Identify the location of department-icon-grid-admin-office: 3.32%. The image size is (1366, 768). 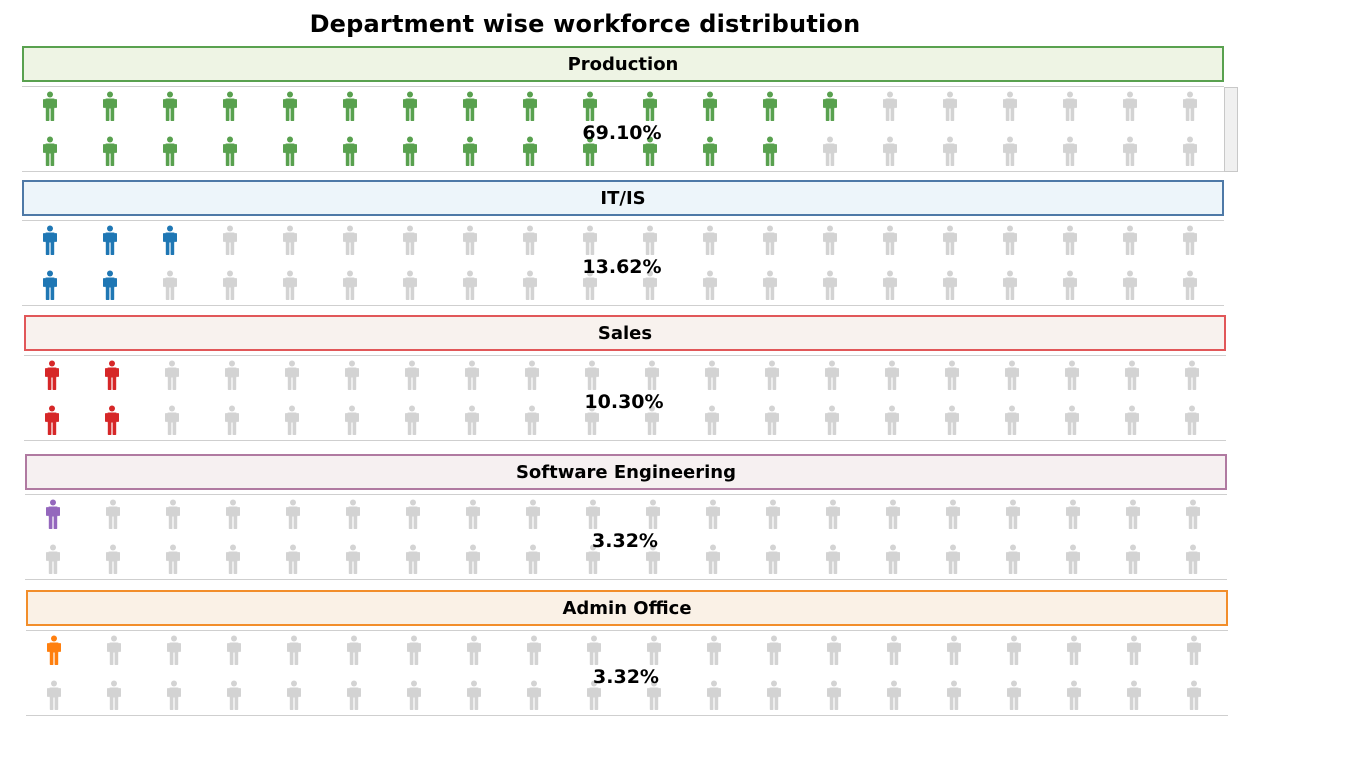
(627, 673).